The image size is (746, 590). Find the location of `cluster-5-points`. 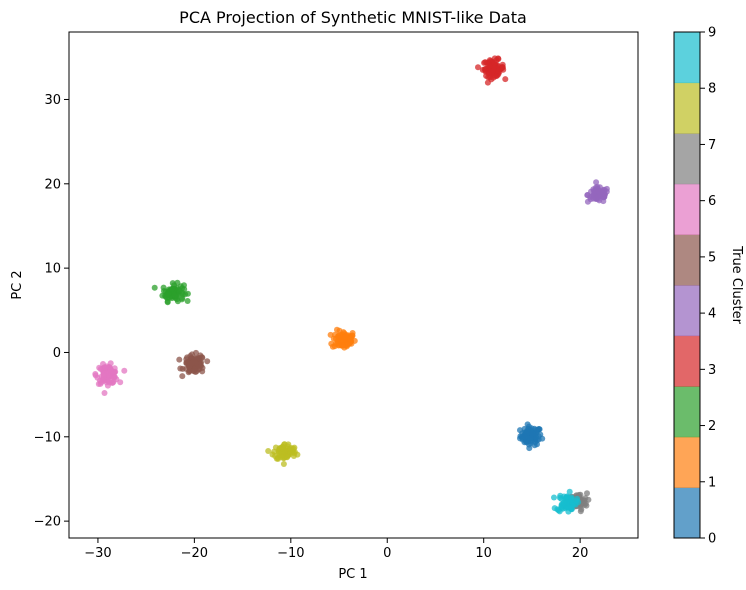

cluster-5-points is located at coordinates (193, 364).